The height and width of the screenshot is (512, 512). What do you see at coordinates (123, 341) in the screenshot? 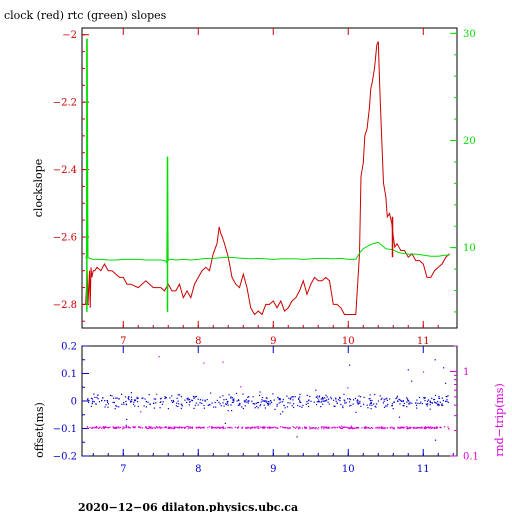
I see `top-x-tick-label: 7` at bounding box center [123, 341].